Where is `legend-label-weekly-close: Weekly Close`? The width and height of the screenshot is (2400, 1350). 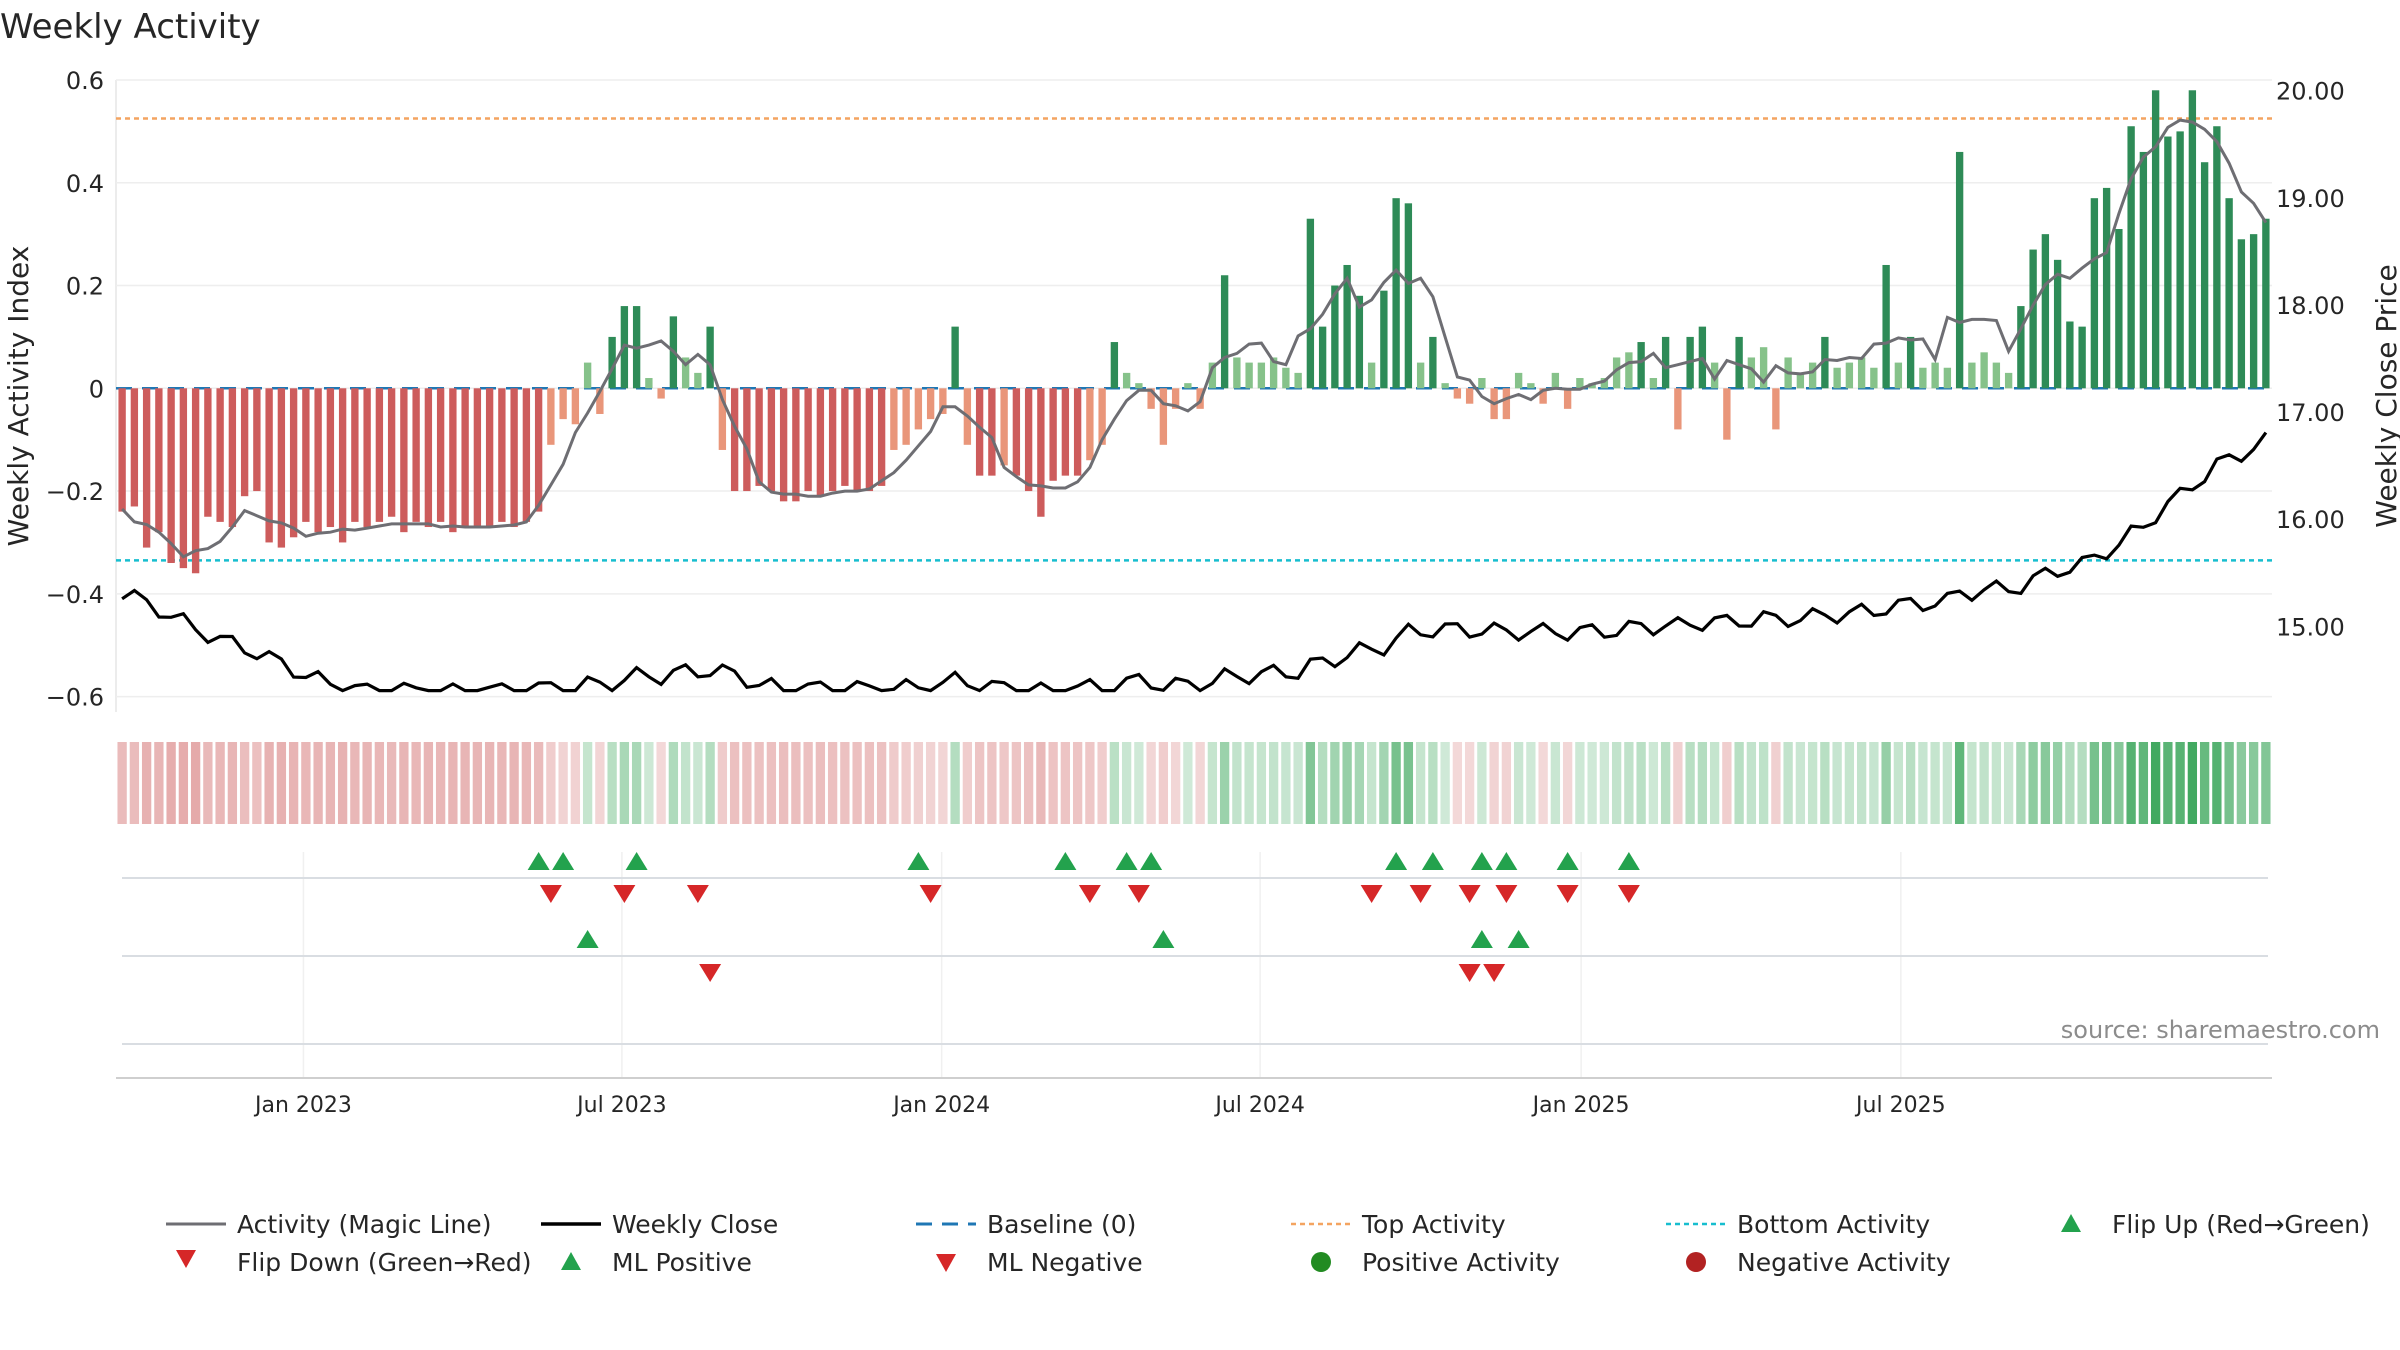
legend-label-weekly-close: Weekly Close is located at coordinates (695, 1224).